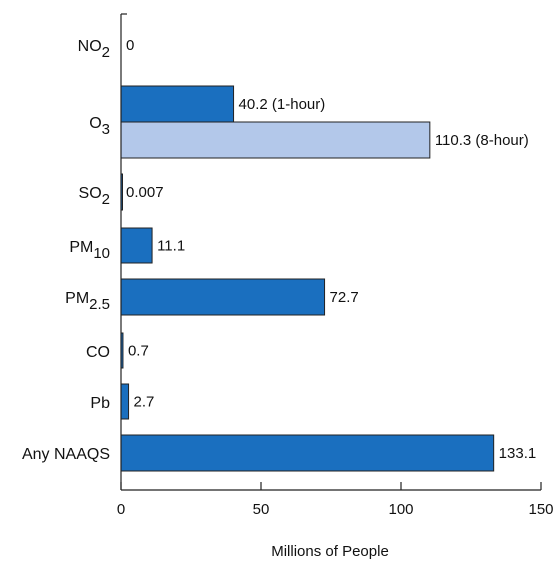  Describe the element at coordinates (144, 402) in the screenshot. I see `value-label: 2.7` at that location.